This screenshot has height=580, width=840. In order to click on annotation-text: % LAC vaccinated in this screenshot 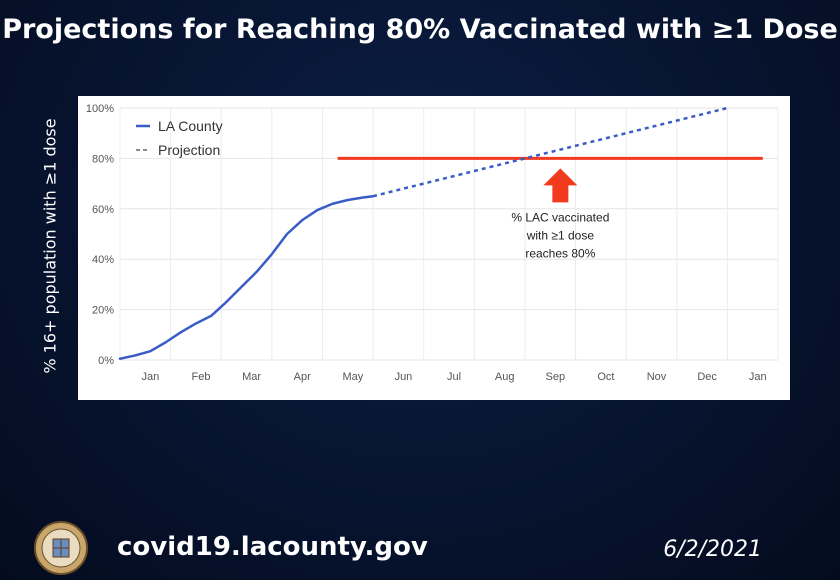, I will do `click(560, 217)`.